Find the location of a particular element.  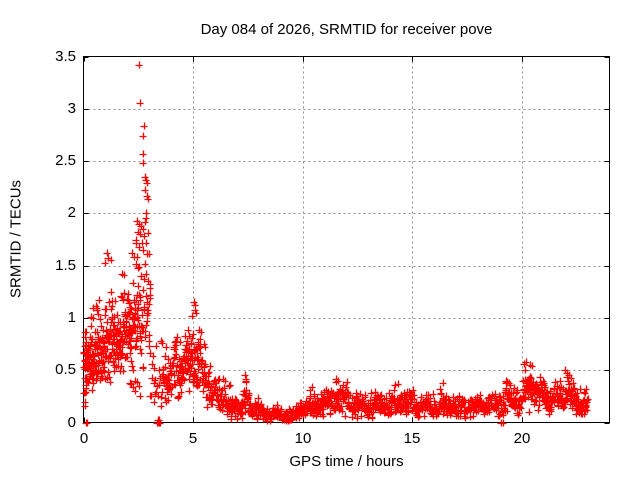

x-axis-label: GPS time / hours is located at coordinates (346, 461).